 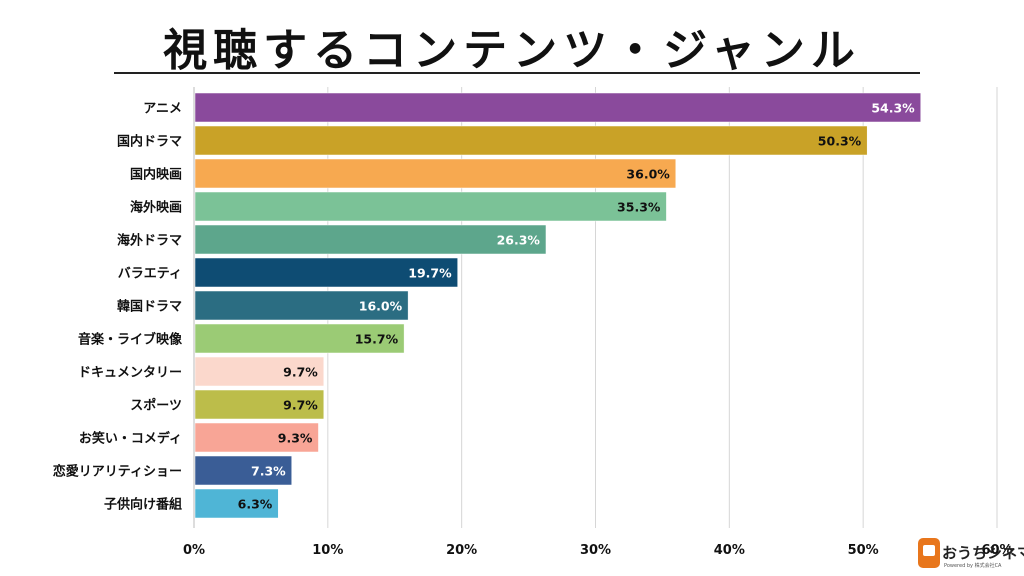 I want to click on data-label: 19.7%, so click(x=430, y=273).